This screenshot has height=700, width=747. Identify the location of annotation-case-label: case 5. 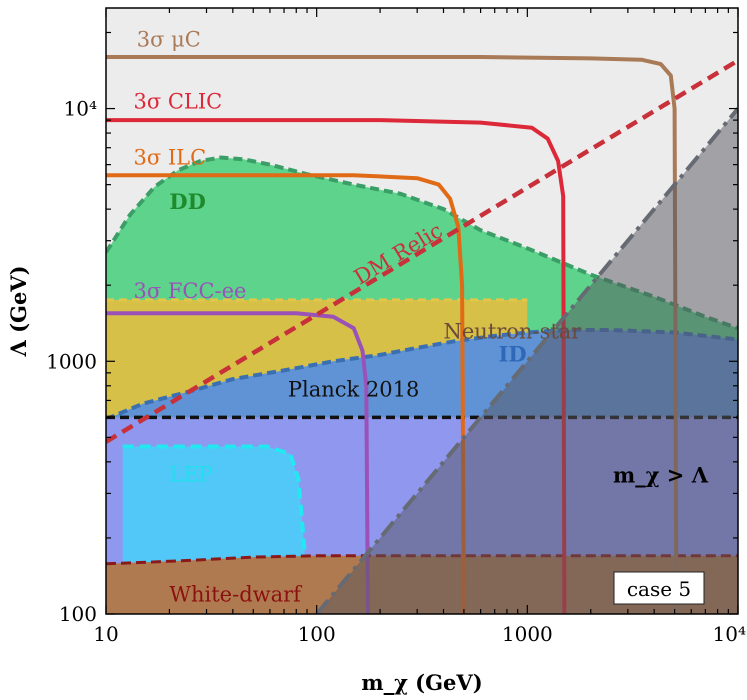
(659, 589).